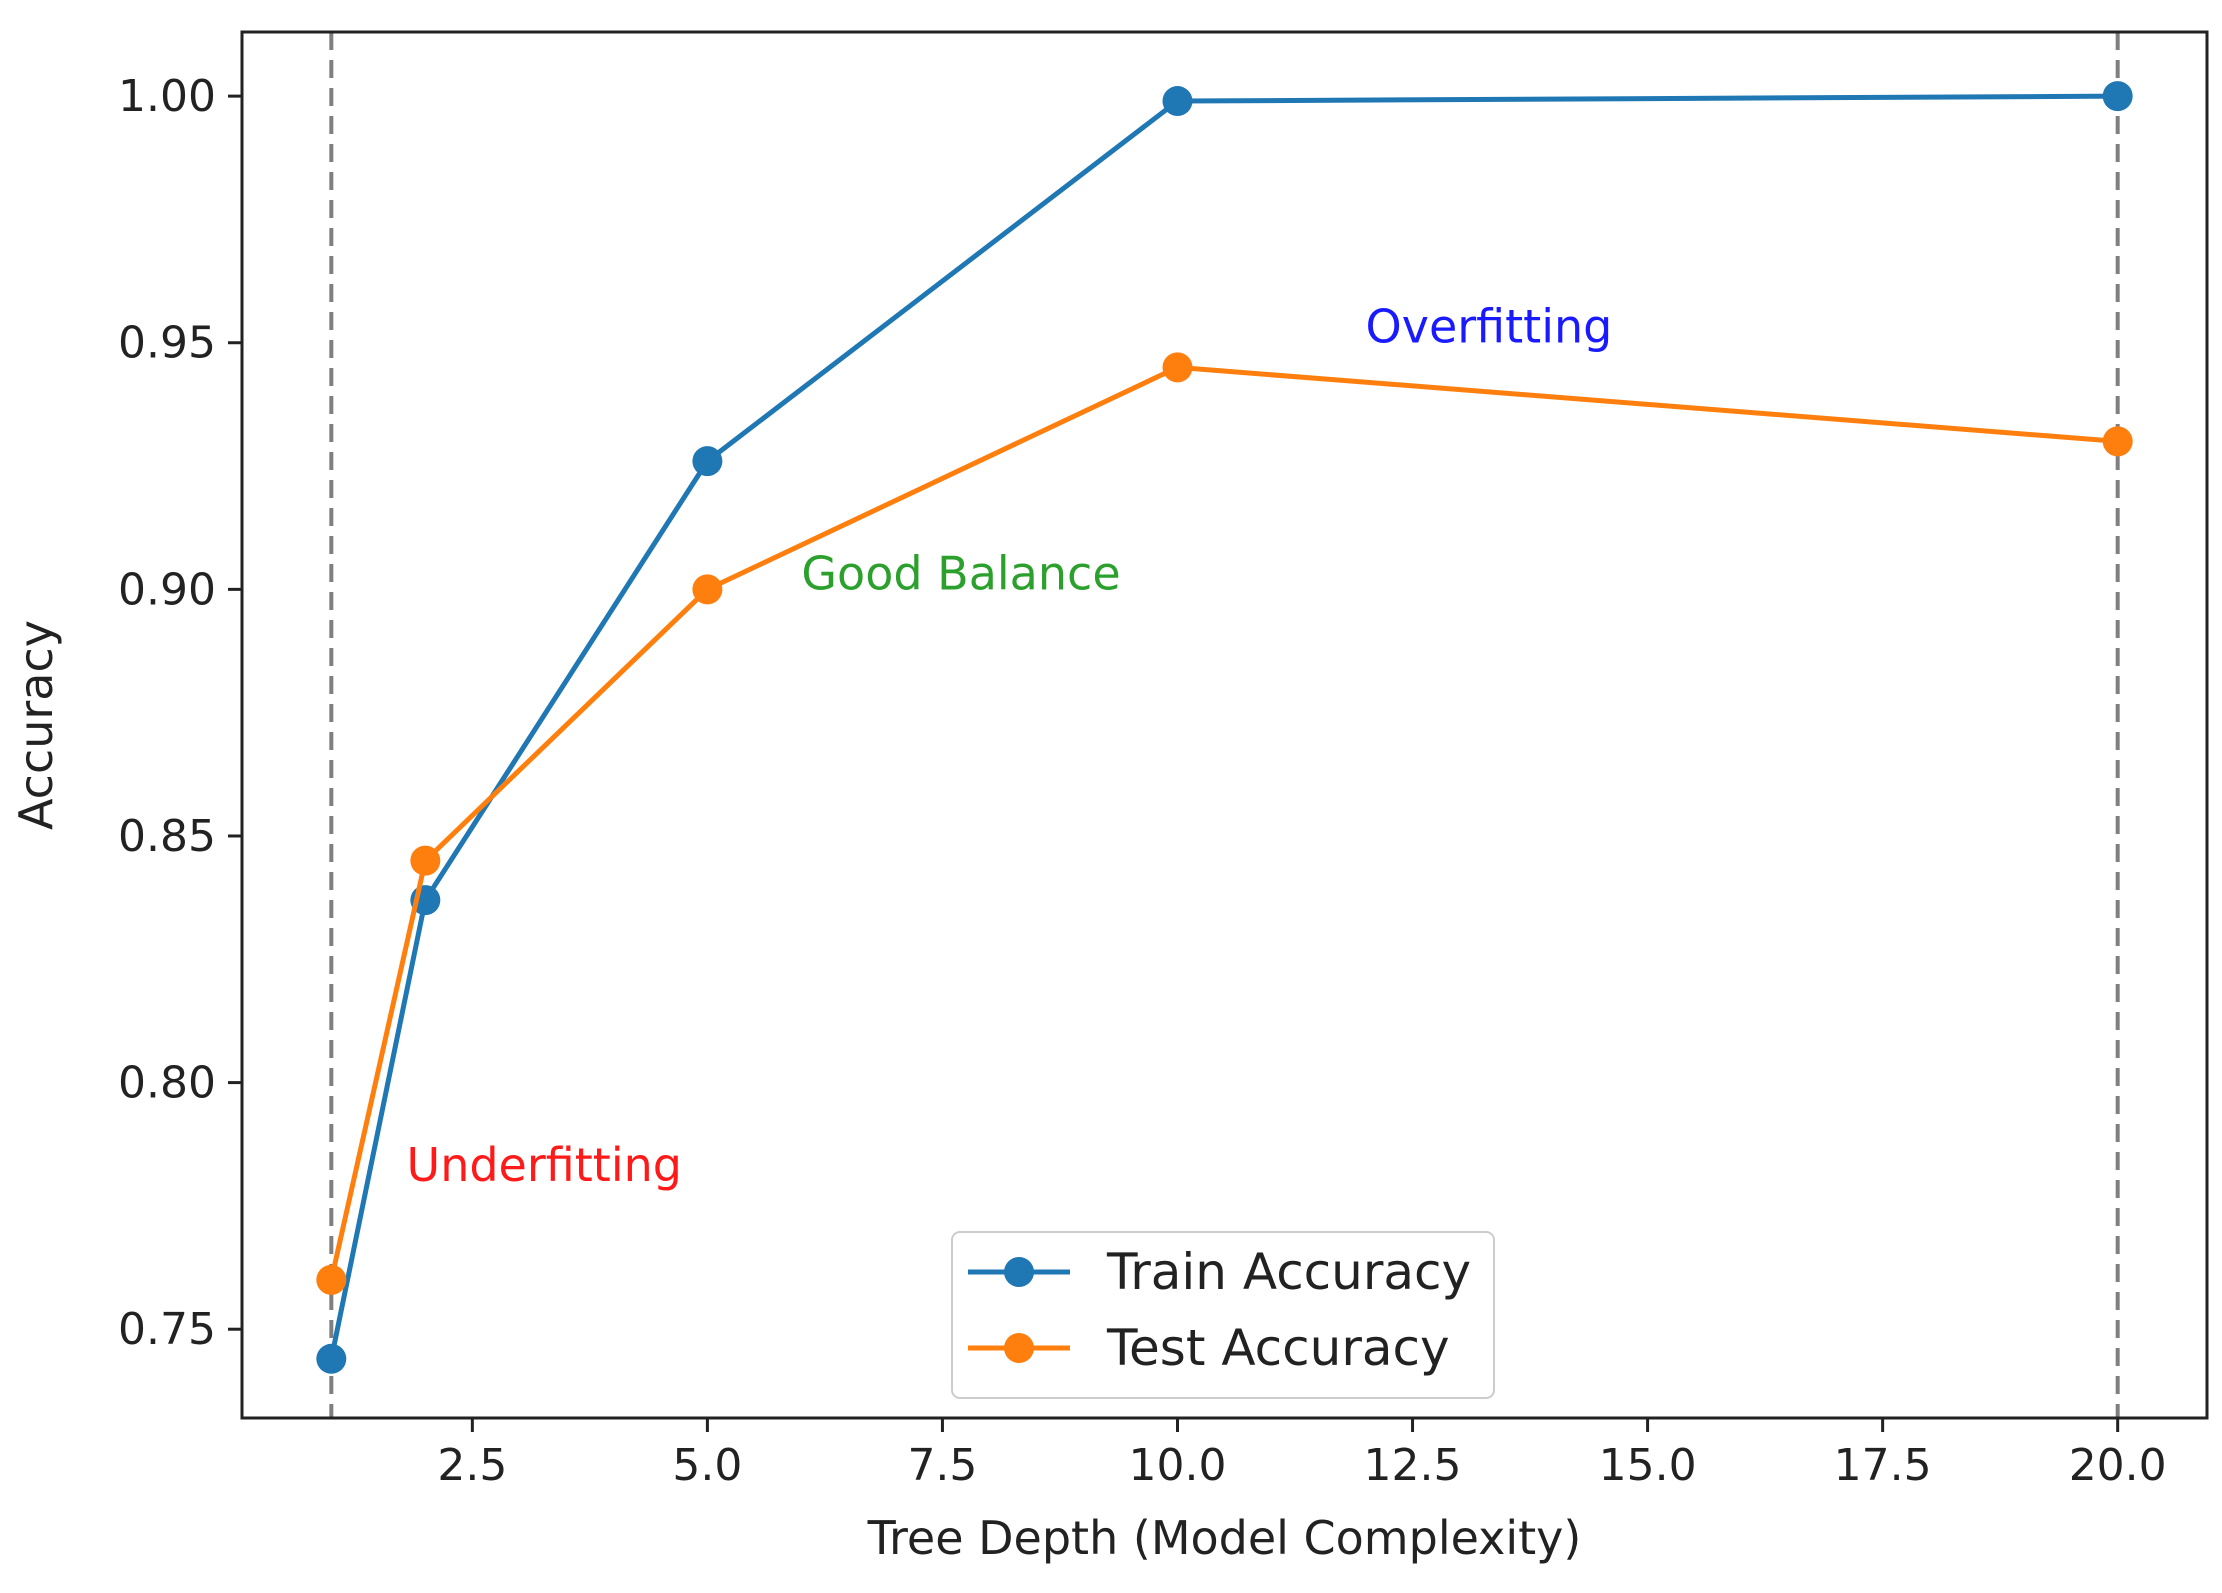 The width and height of the screenshot is (2222, 1593). What do you see at coordinates (1224, 1538) in the screenshot?
I see `x-axis-label: Tree Depth (Model Complexity)` at bounding box center [1224, 1538].